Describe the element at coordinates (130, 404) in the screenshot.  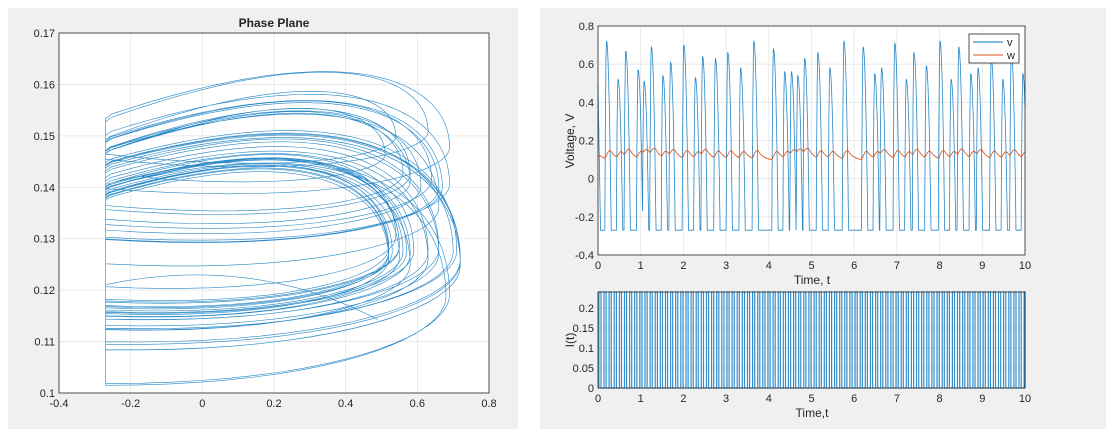
I see `phase-x-tick-label: -0.2` at that location.